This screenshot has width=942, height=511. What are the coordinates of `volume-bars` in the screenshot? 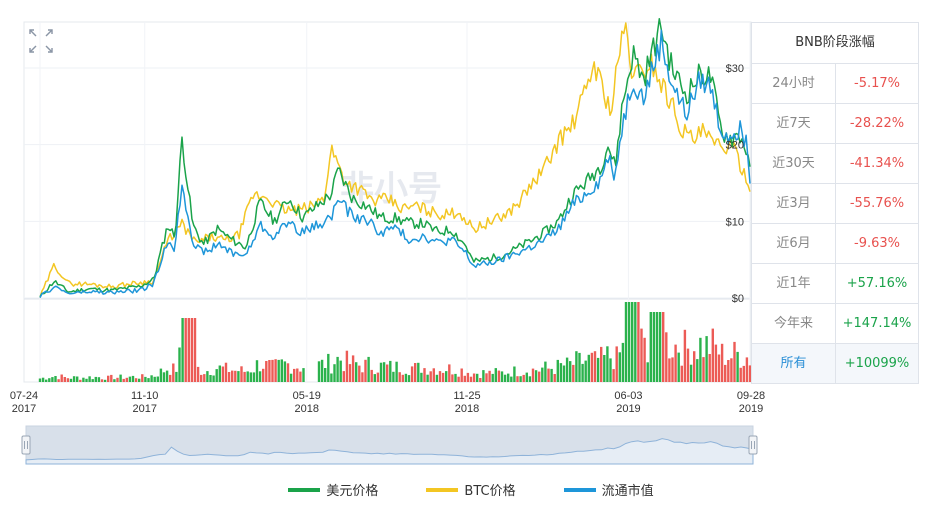 It's located at (395, 342).